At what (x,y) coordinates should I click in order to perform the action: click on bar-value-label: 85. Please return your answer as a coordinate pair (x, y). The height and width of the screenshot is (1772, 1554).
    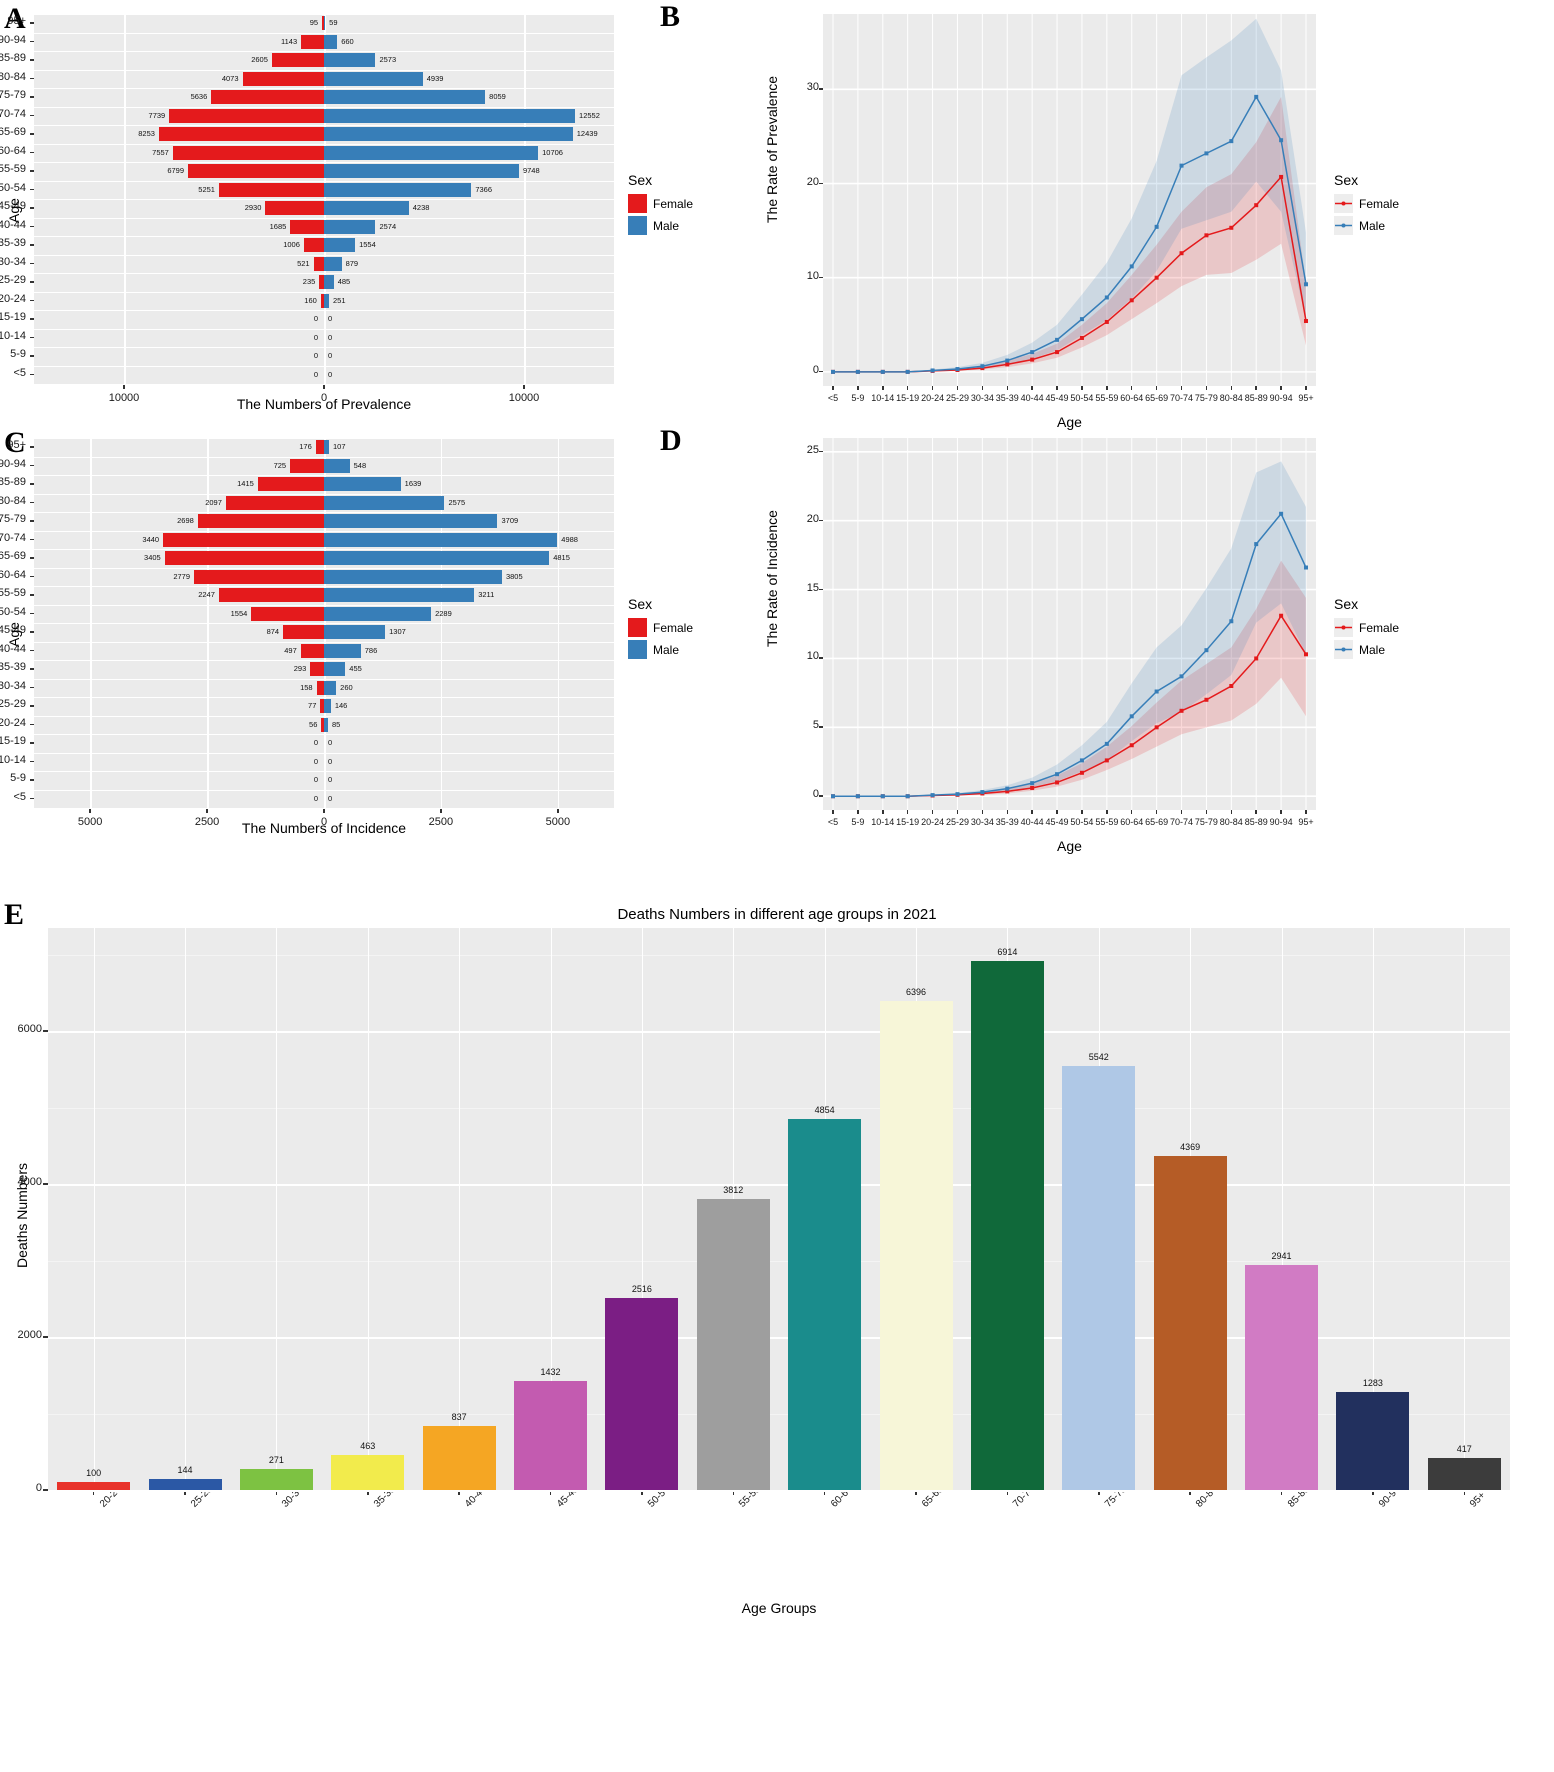
    Looking at the image, I should click on (336, 724).